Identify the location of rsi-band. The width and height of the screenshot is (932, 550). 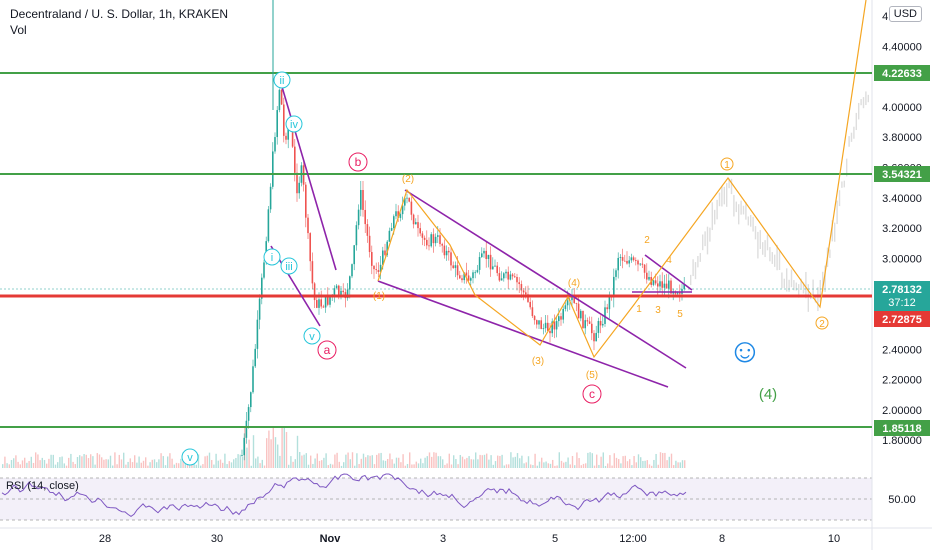
(436, 499).